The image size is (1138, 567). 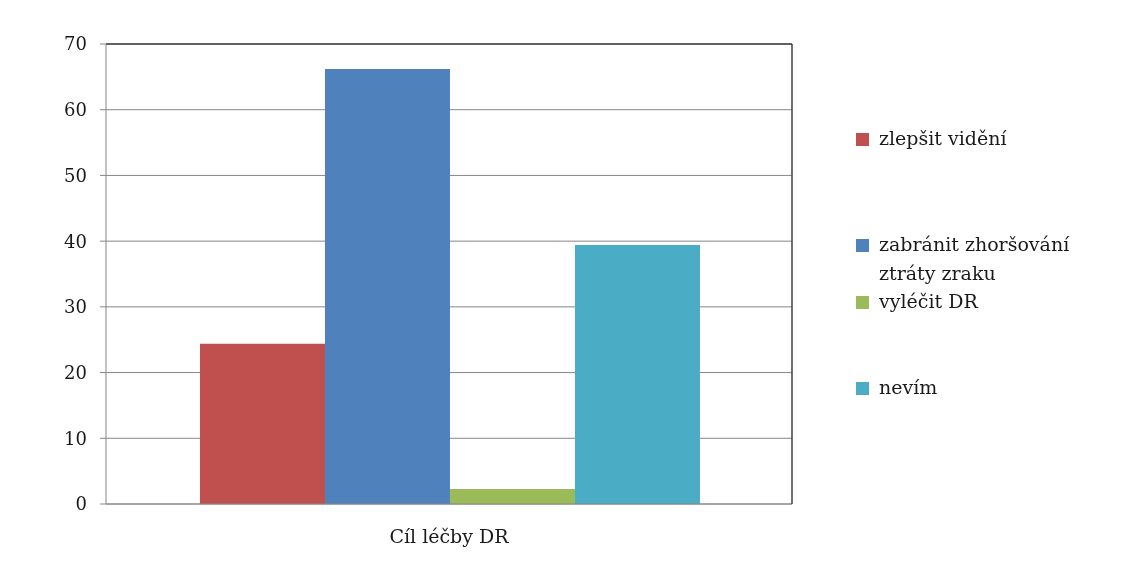 I want to click on legend-label: nevím, so click(x=909, y=387).